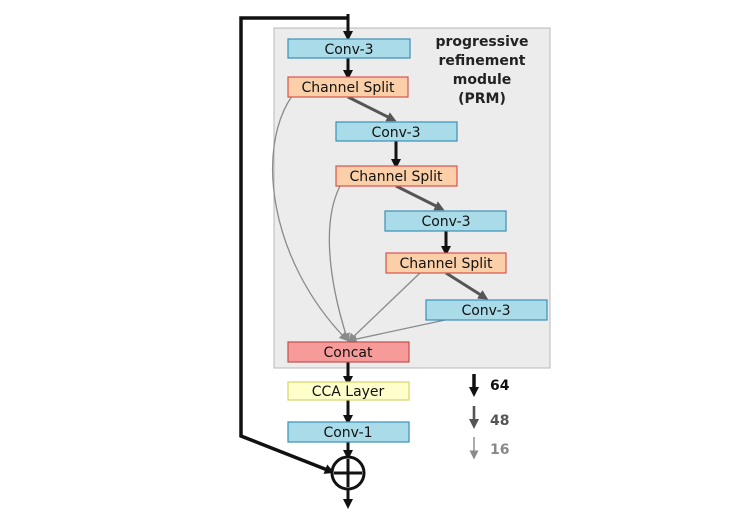 This screenshot has height=516, width=742. What do you see at coordinates (482, 99) in the screenshot?
I see `prm-title-line4: (PRM)` at bounding box center [482, 99].